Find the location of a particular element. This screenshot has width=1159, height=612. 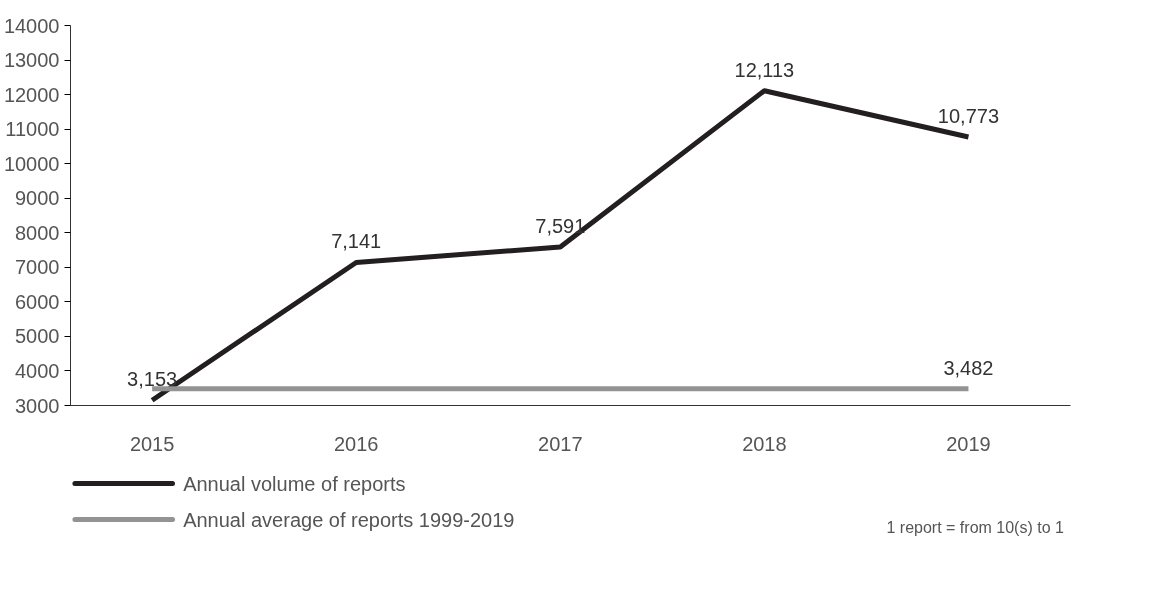

y-tick-label: 8000 is located at coordinates (37, 232).